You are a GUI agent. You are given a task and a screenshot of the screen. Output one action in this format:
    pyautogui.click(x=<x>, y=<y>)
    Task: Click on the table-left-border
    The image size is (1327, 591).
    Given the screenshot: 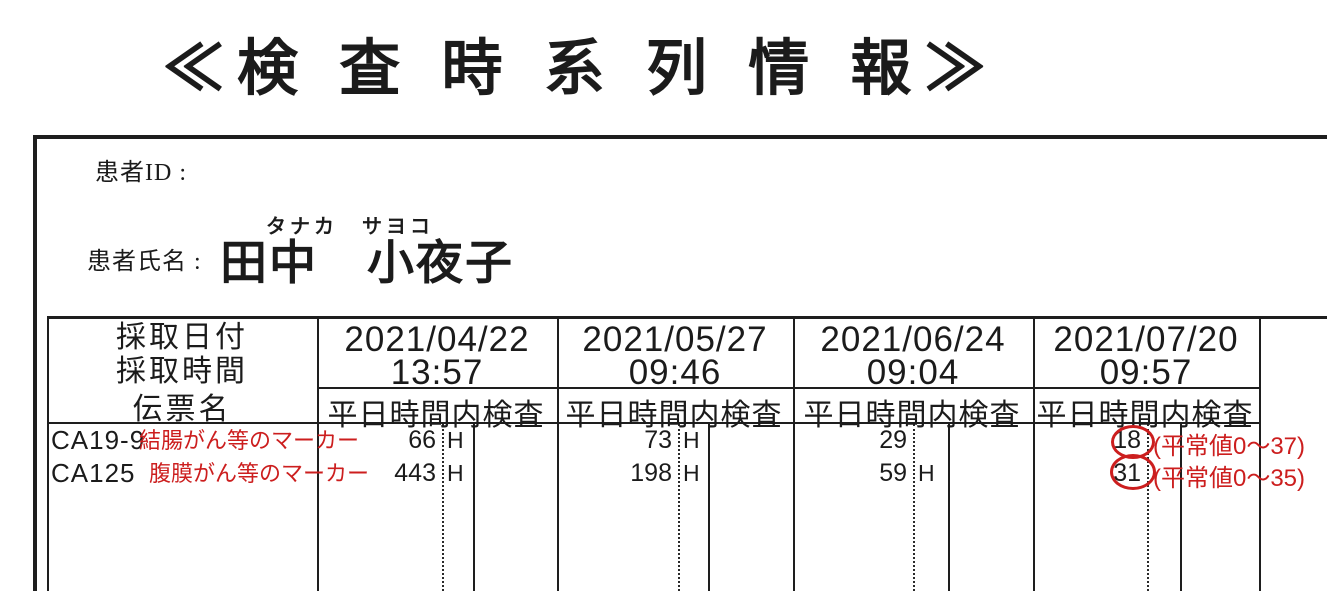 What is the action you would take?
    pyautogui.click(x=48, y=453)
    